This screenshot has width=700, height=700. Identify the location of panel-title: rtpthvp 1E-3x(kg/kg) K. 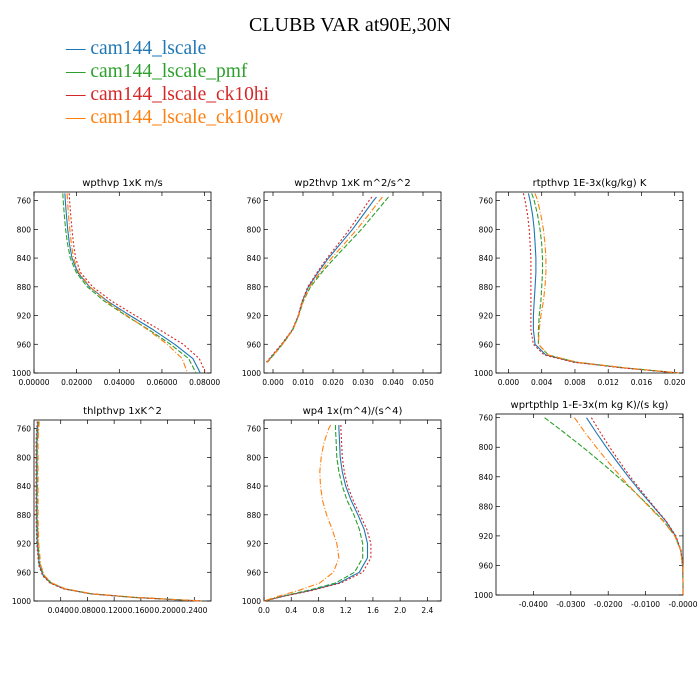
(590, 183).